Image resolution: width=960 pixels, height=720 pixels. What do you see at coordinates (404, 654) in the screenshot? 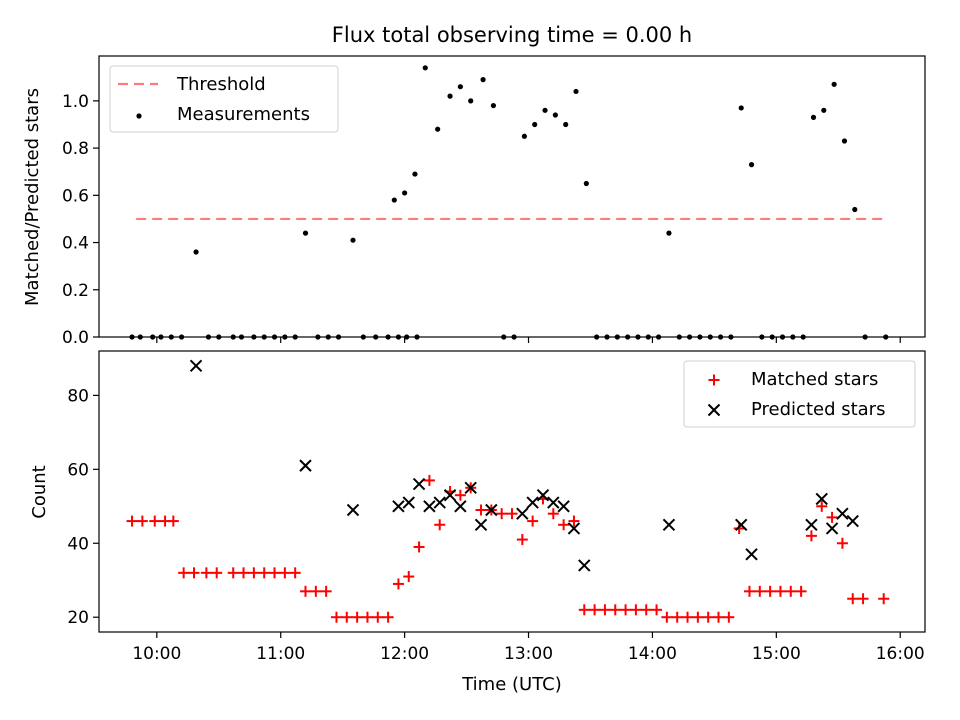
I see `x-tick-label: 12:00` at bounding box center [404, 654].